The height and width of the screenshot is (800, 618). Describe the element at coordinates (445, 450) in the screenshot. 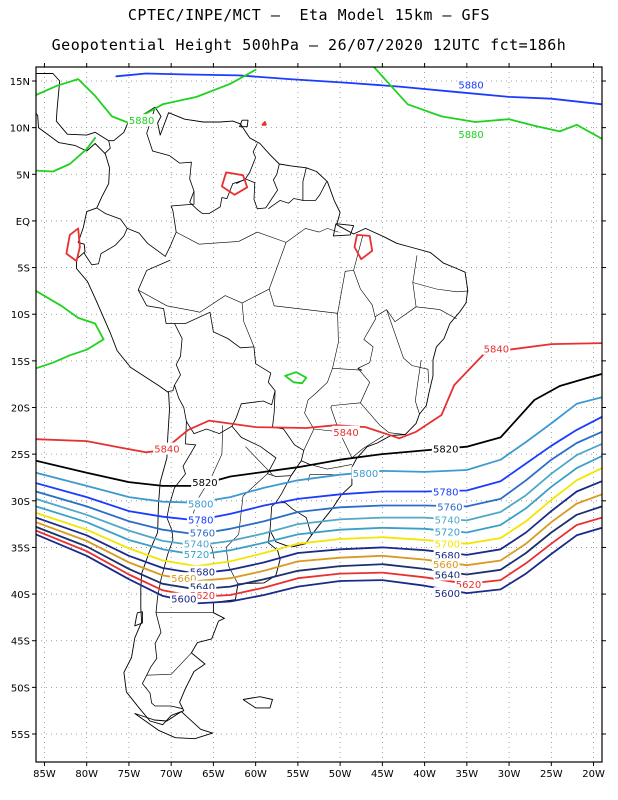

I see `contour-label: 5820` at that location.